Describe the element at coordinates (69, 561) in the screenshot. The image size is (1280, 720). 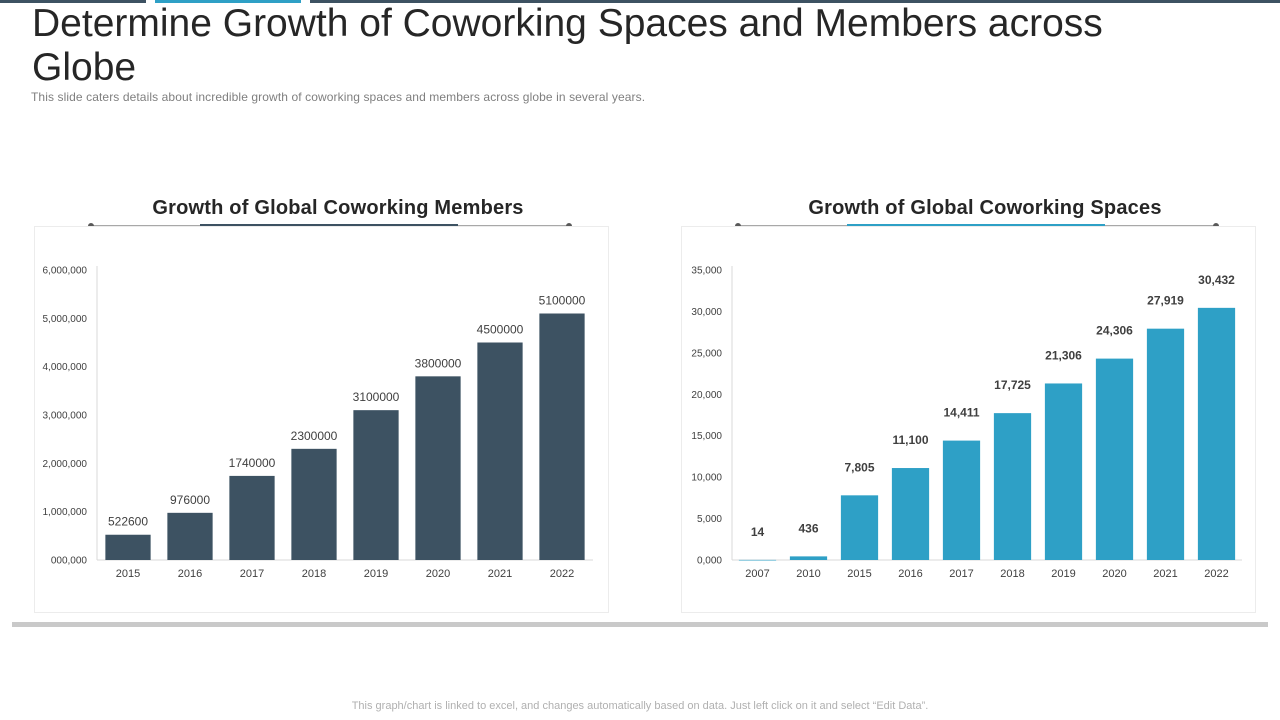
I see `members-y-tick-label: 000,000` at that location.